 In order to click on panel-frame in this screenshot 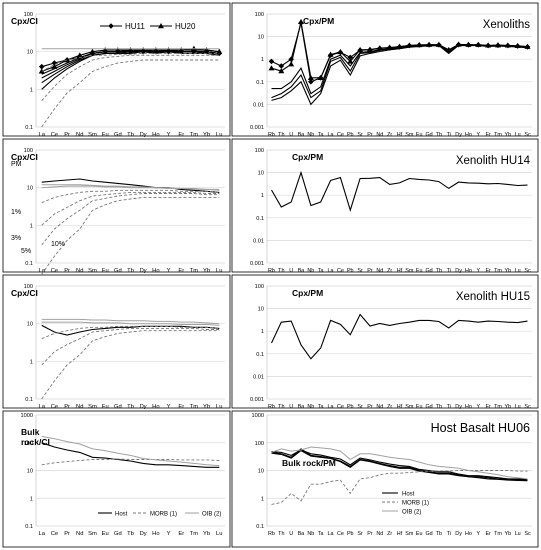, I will do `click(116, 479)`.